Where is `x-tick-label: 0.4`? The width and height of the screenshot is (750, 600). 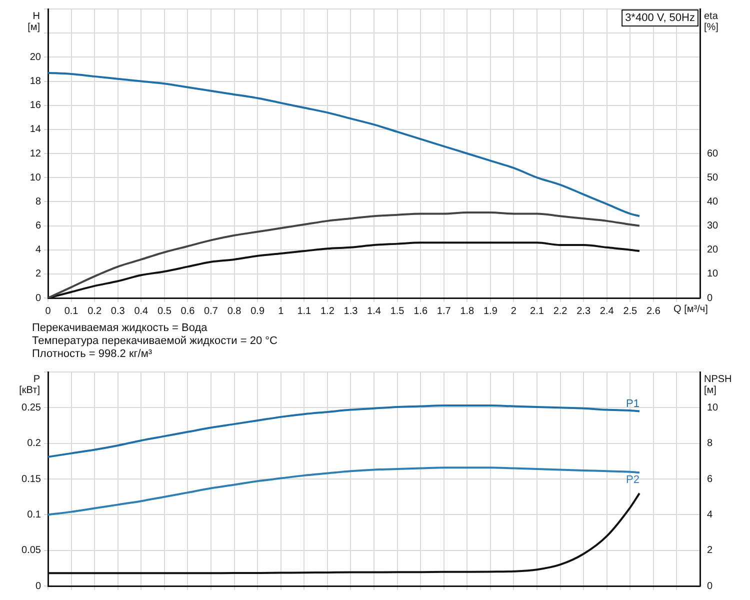
x-tick-label: 0.4 is located at coordinates (141, 311).